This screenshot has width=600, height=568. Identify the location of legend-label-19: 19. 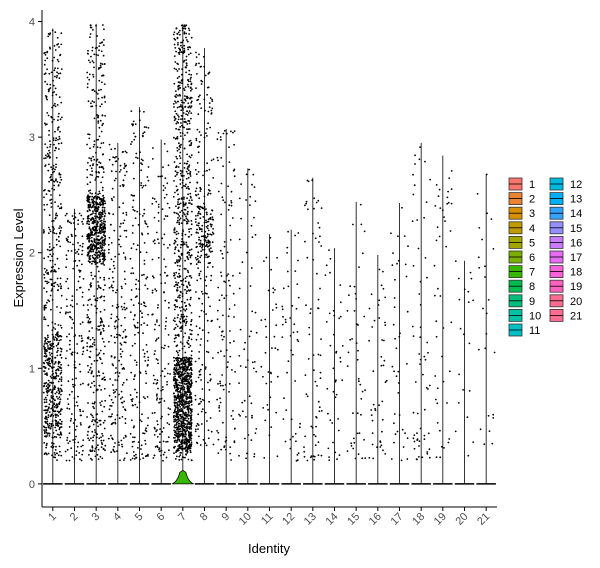
(576, 287).